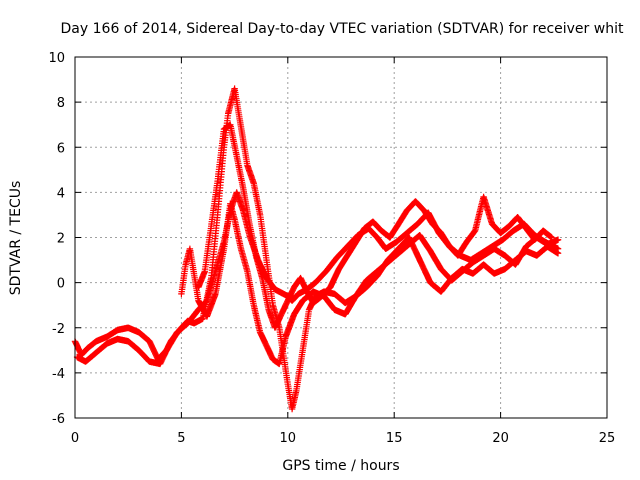  What do you see at coordinates (61, 103) in the screenshot?
I see `y-tick-label: 8` at bounding box center [61, 103].